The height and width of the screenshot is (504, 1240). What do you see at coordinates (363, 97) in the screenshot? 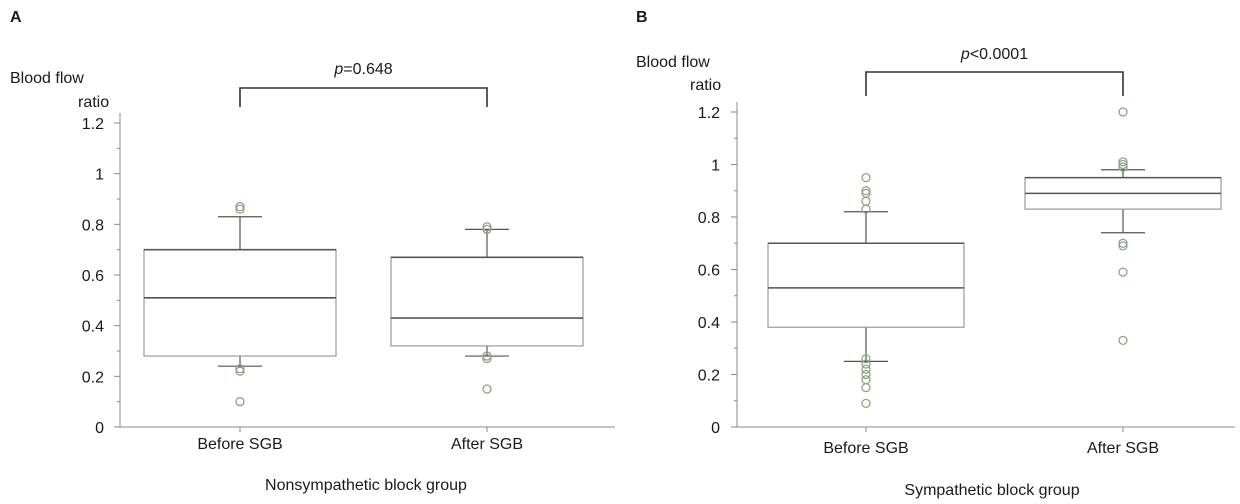
I see `panel-a-significance-bracket` at bounding box center [363, 97].